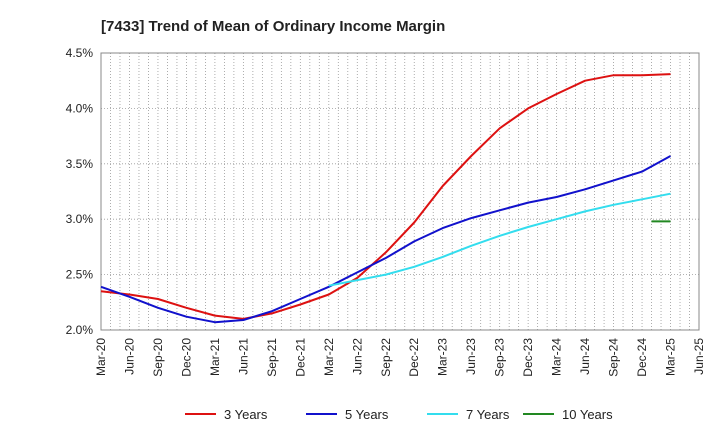  I want to click on x-tick-label: Dec-21, so click(300, 357).